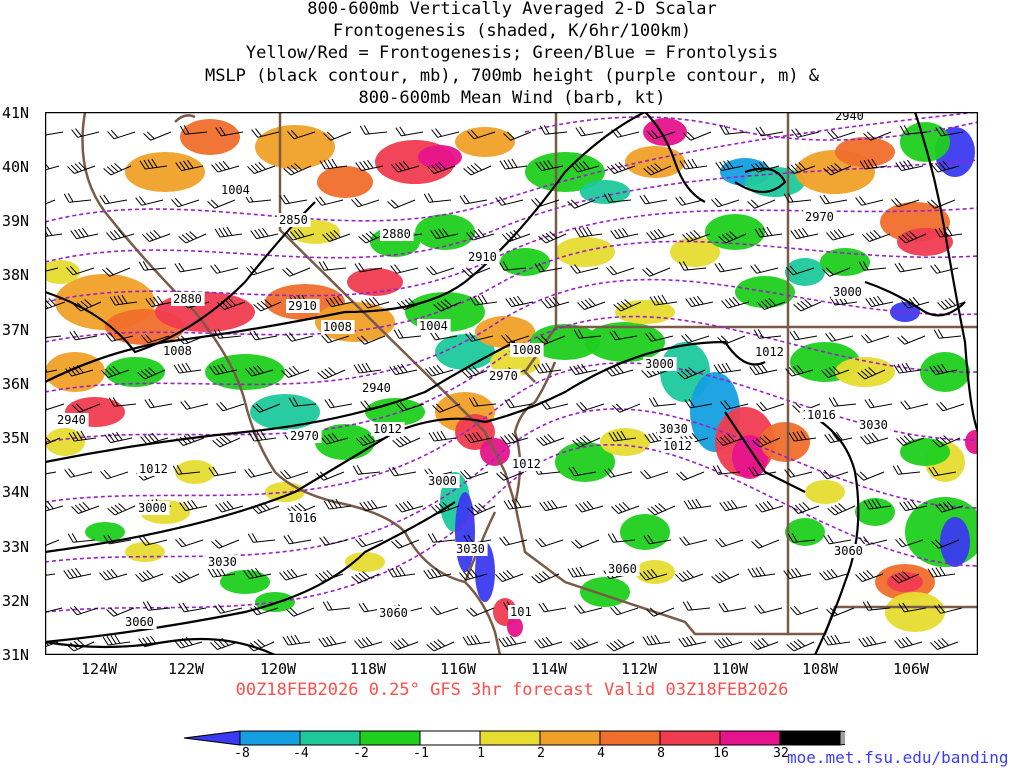  Describe the element at coordinates (526, 350) in the screenshot. I see `mslp-label-text: 1008` at that location.